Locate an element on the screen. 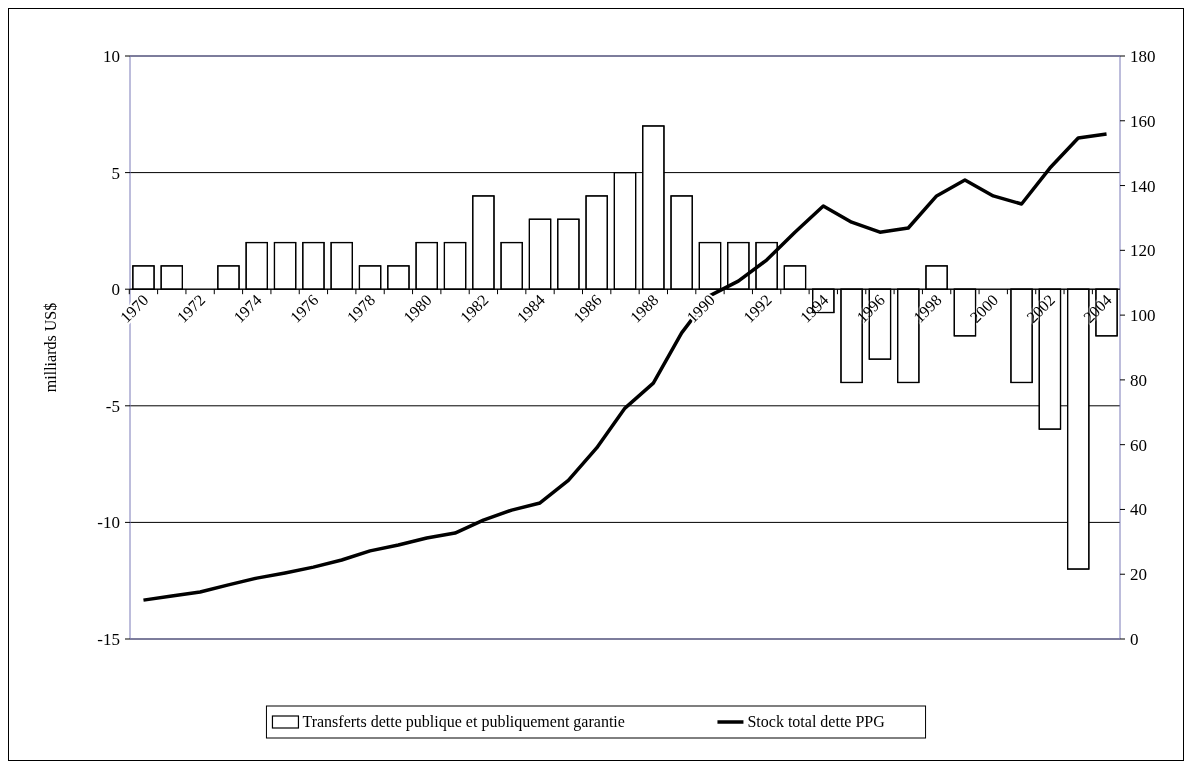  y-tick-label: 10 is located at coordinates (111, 56).